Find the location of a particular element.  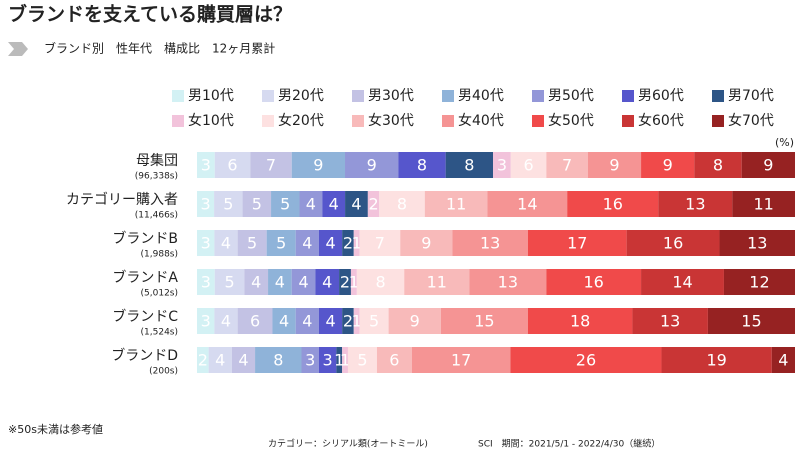

subtitle: ブランド別 性年代 構成比 12ヶ月累計 is located at coordinates (159, 48).